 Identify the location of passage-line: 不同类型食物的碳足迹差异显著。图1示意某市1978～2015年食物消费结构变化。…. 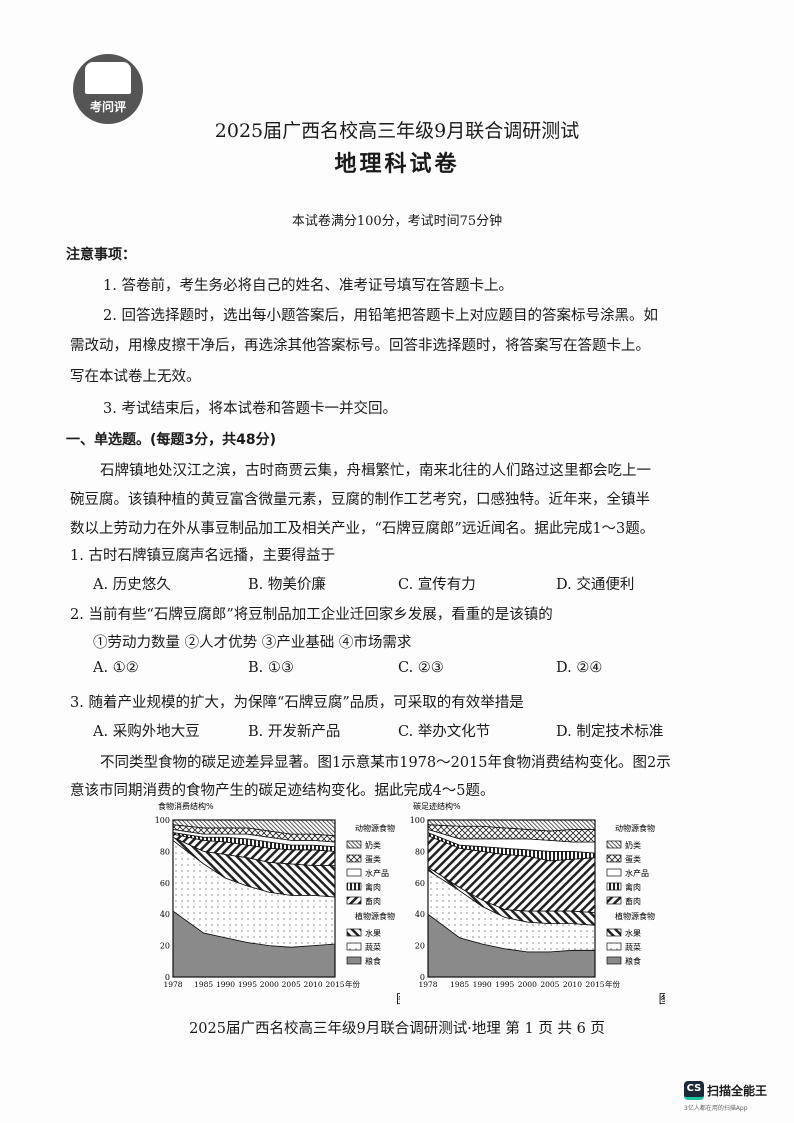
(385, 763).